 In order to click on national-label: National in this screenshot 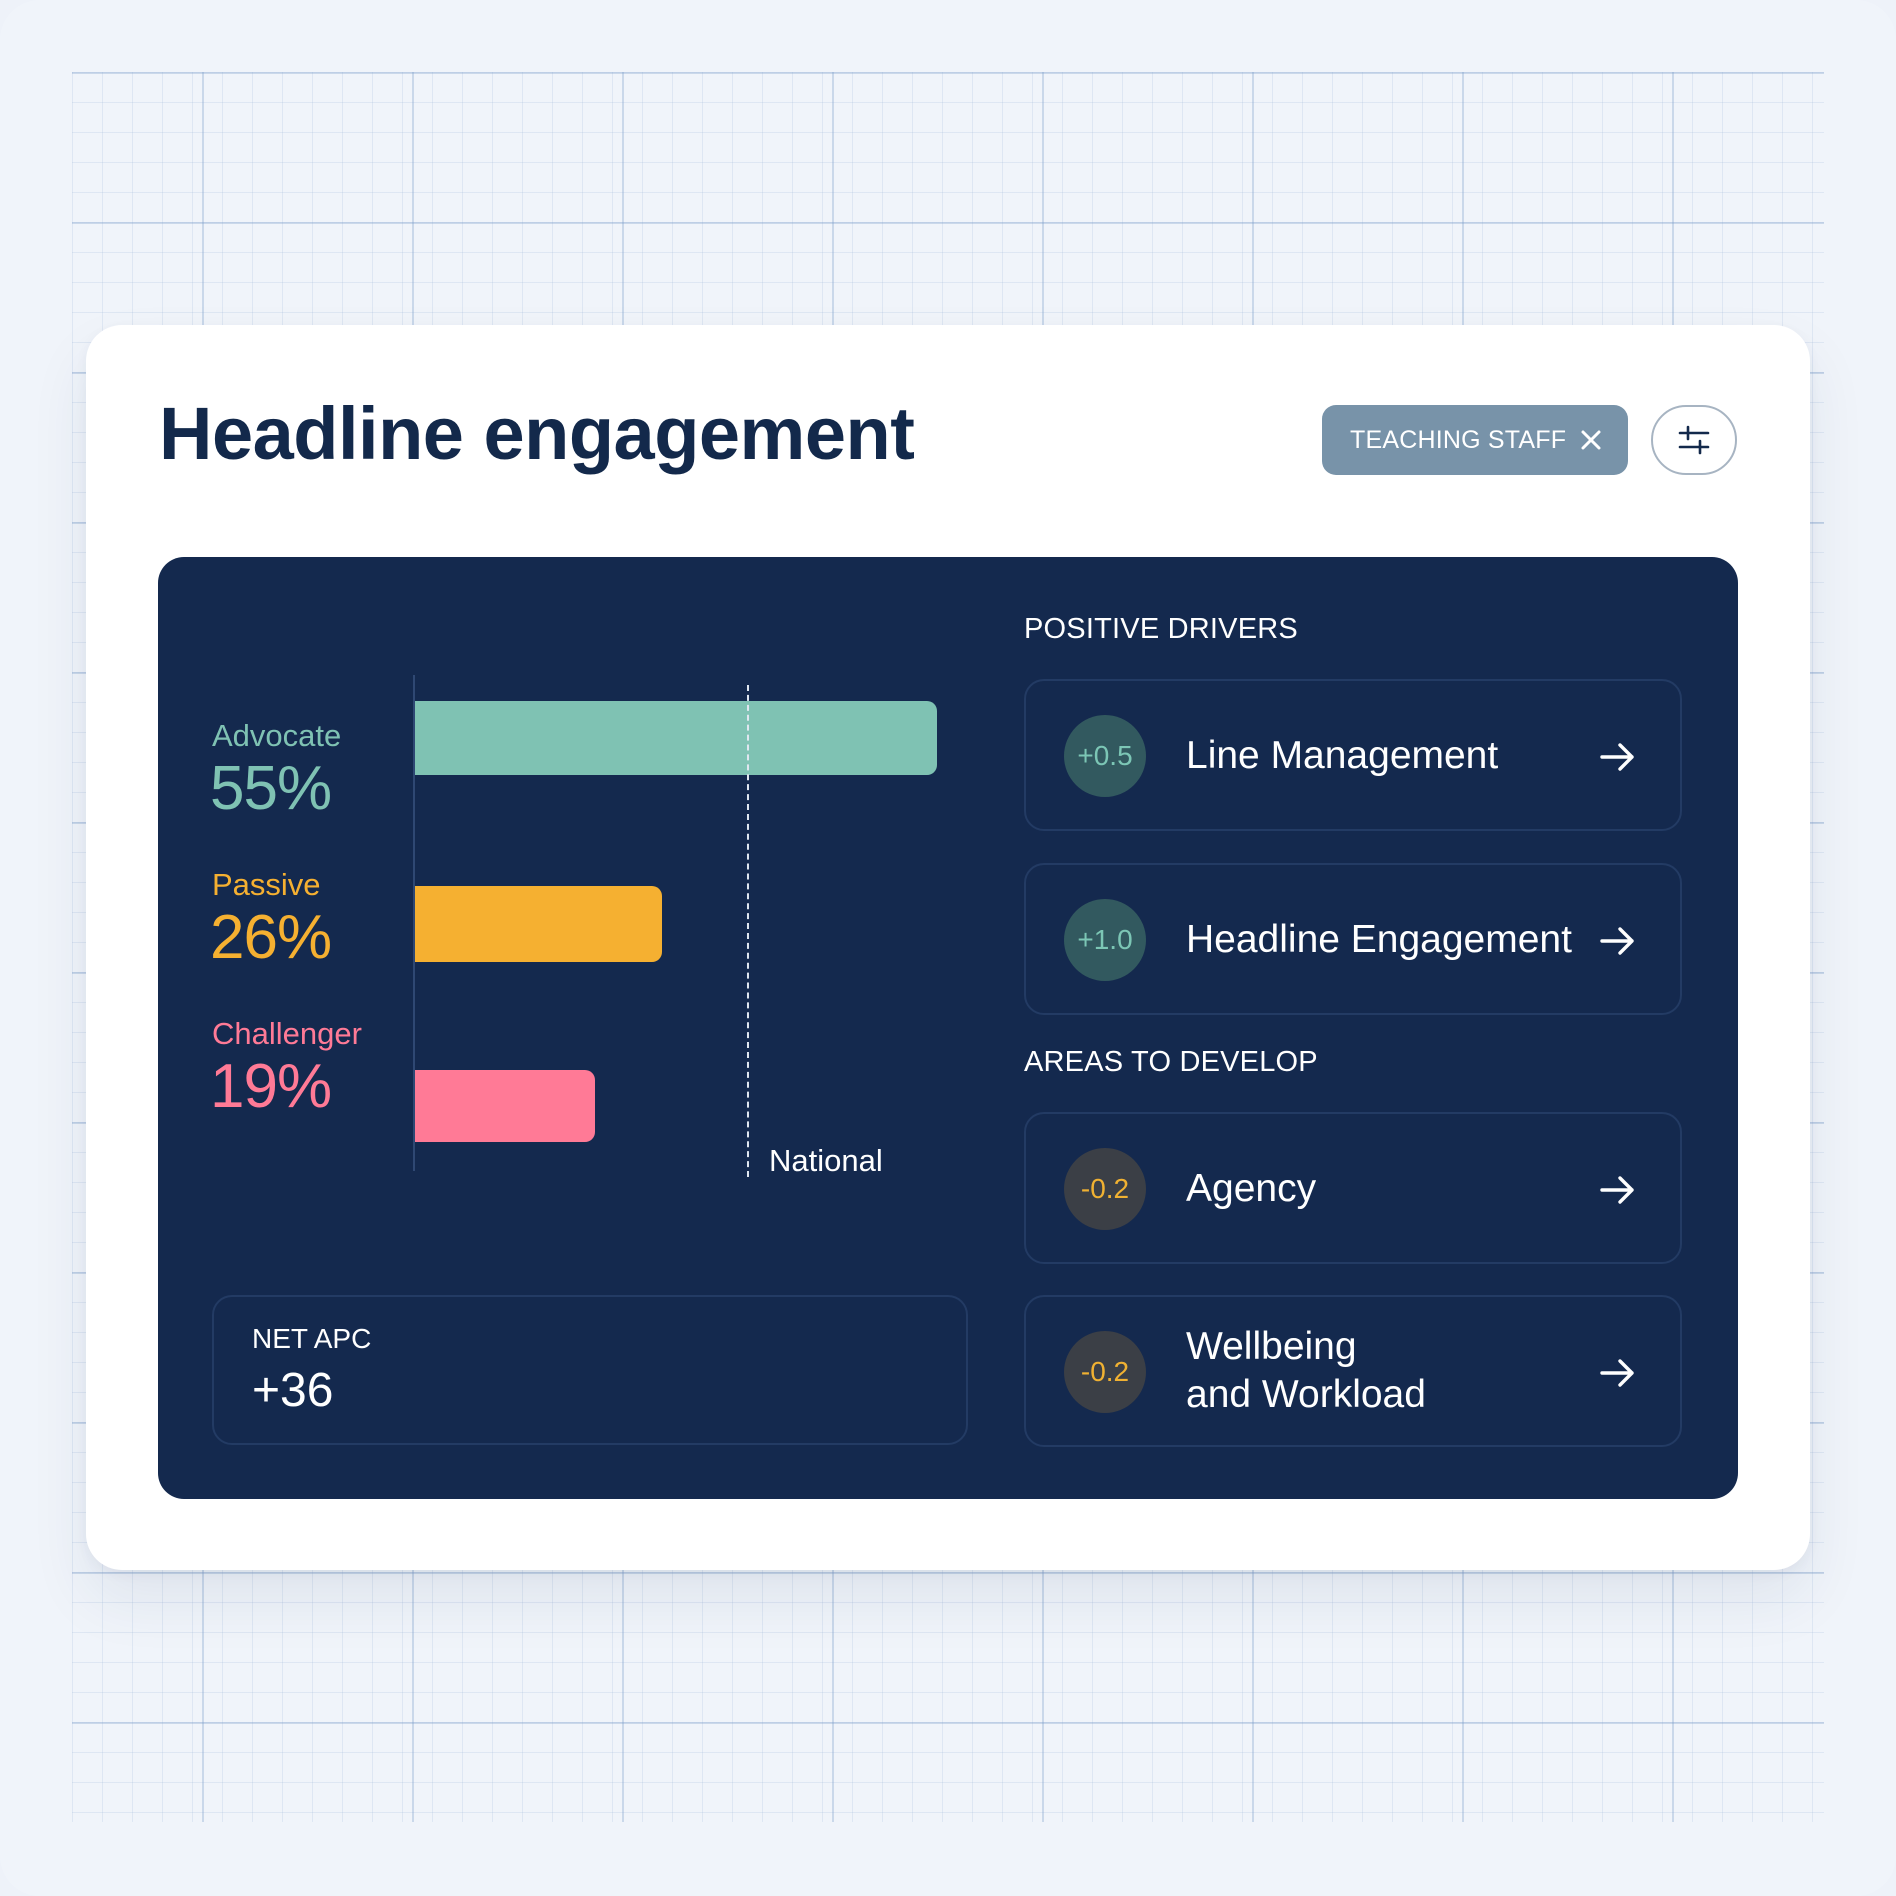, I will do `click(826, 1160)`.